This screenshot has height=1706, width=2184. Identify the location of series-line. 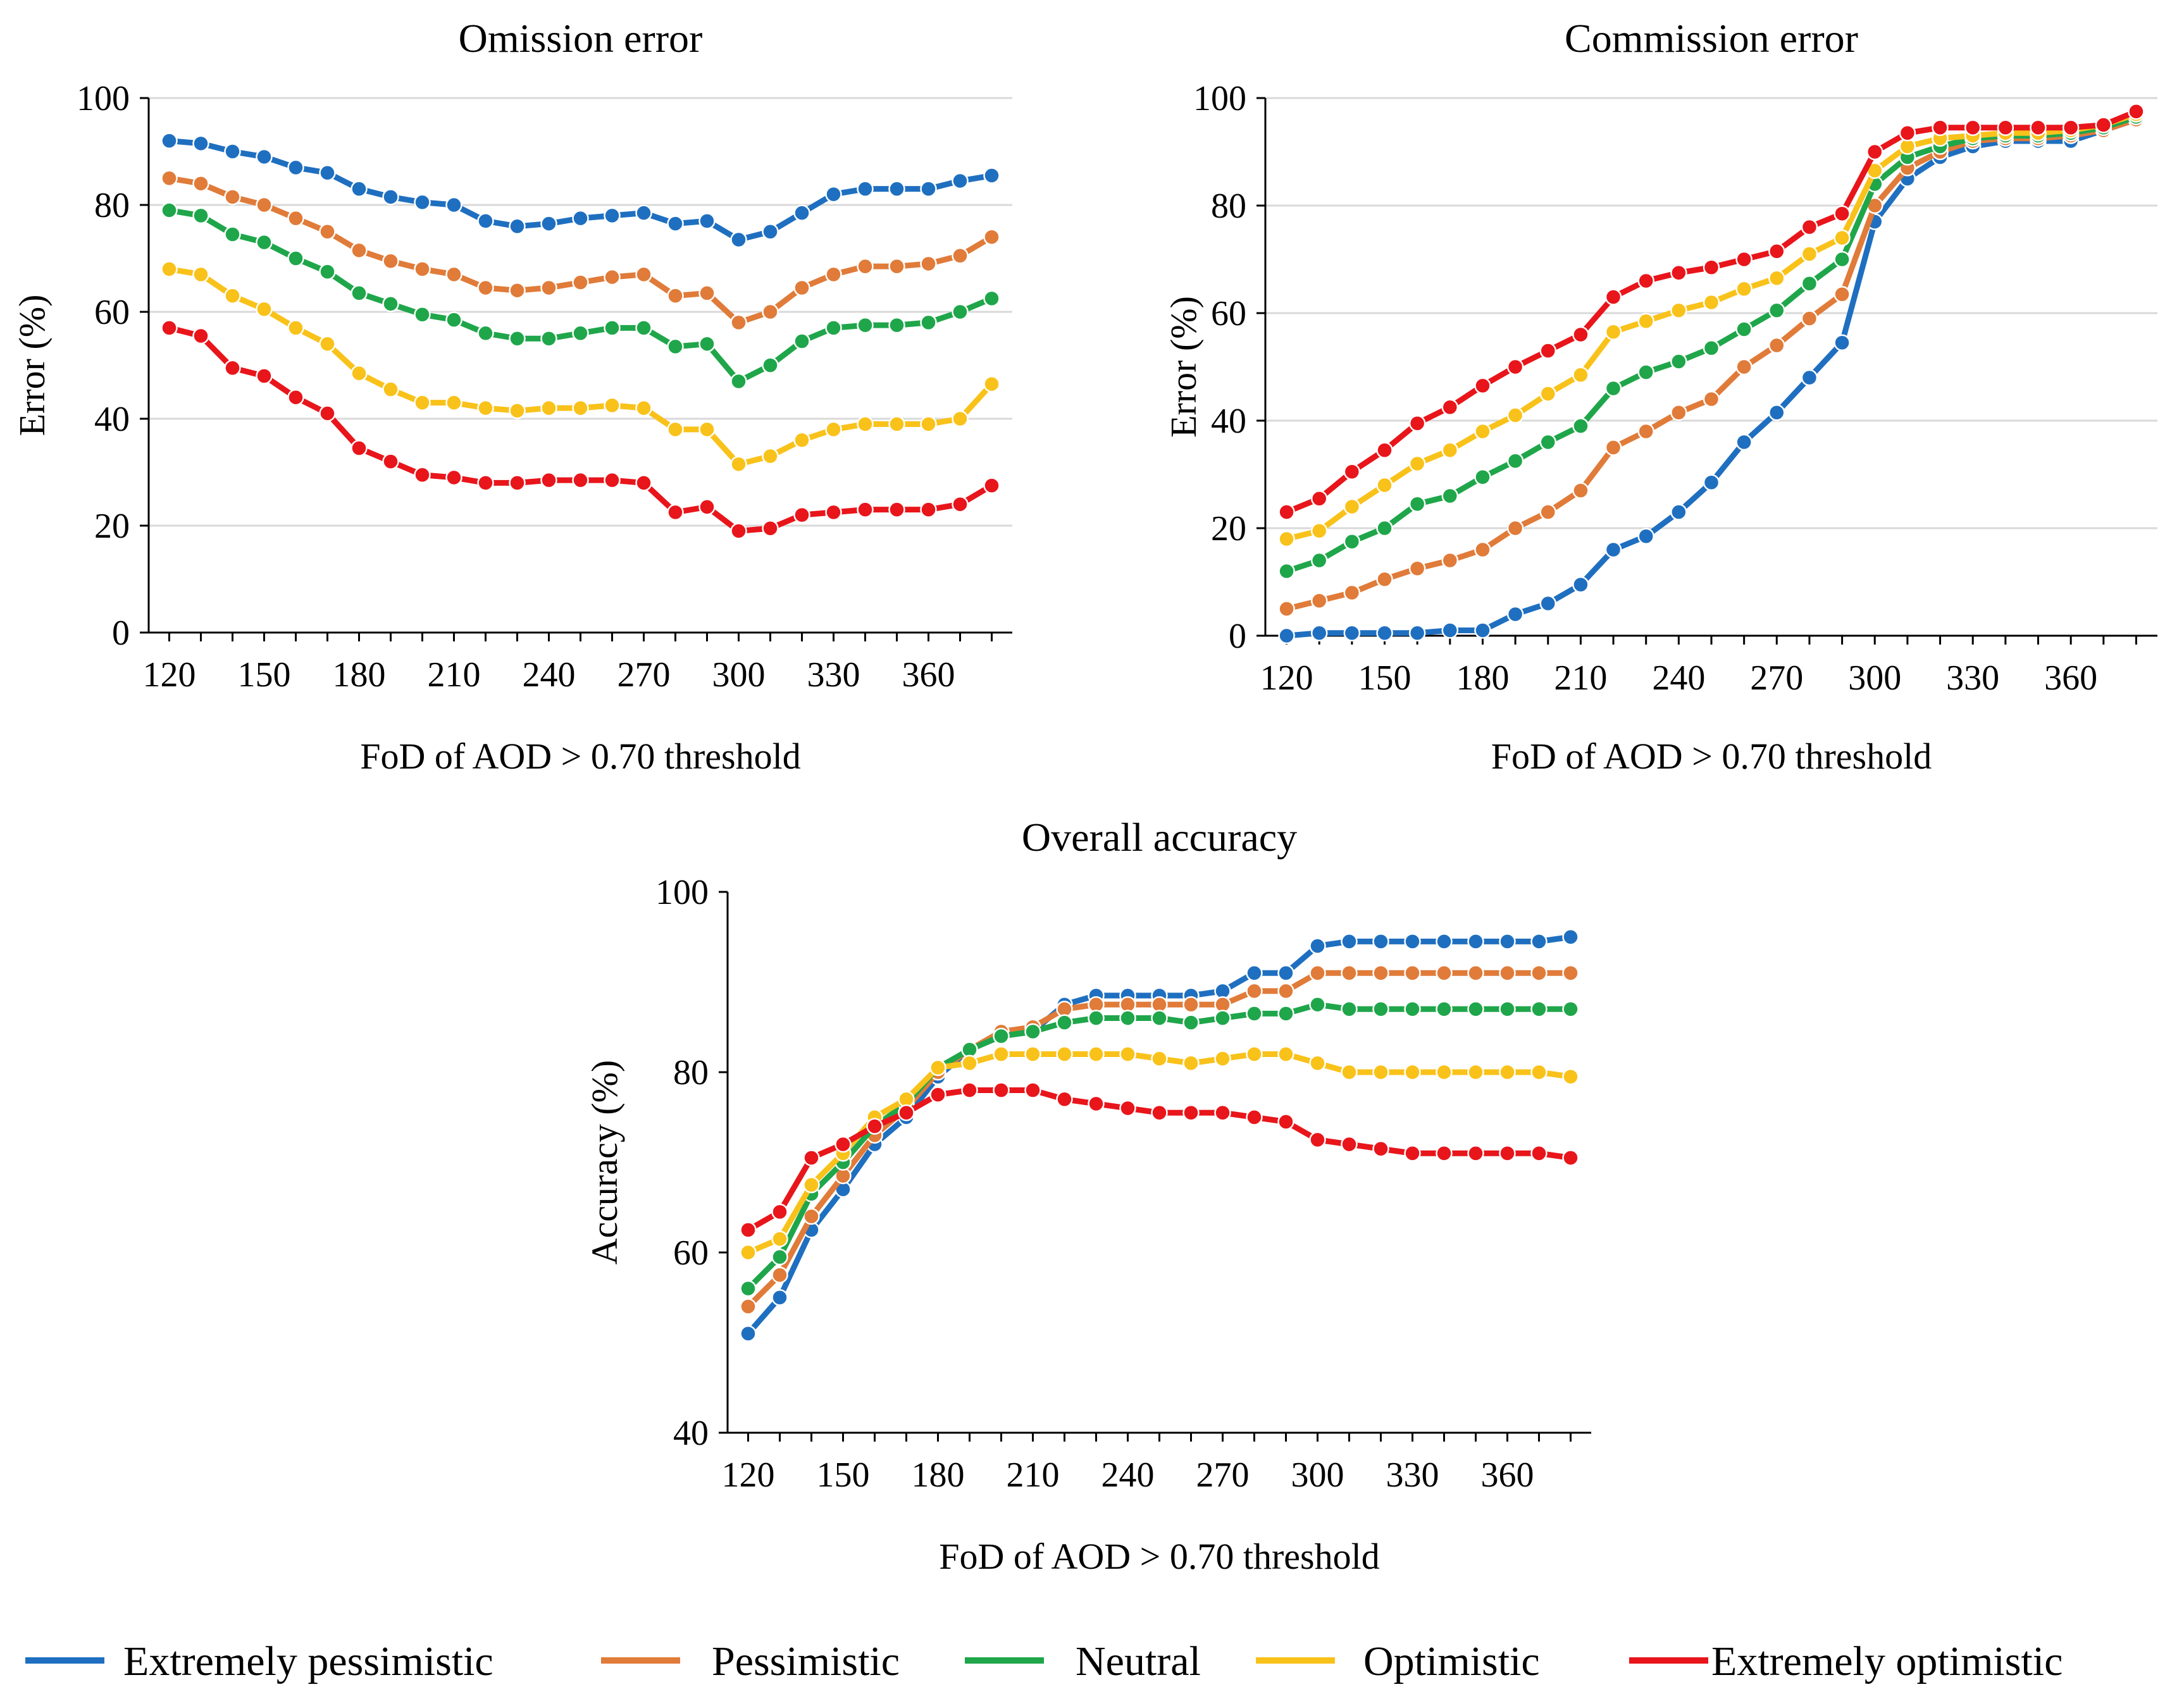
(580, 296).